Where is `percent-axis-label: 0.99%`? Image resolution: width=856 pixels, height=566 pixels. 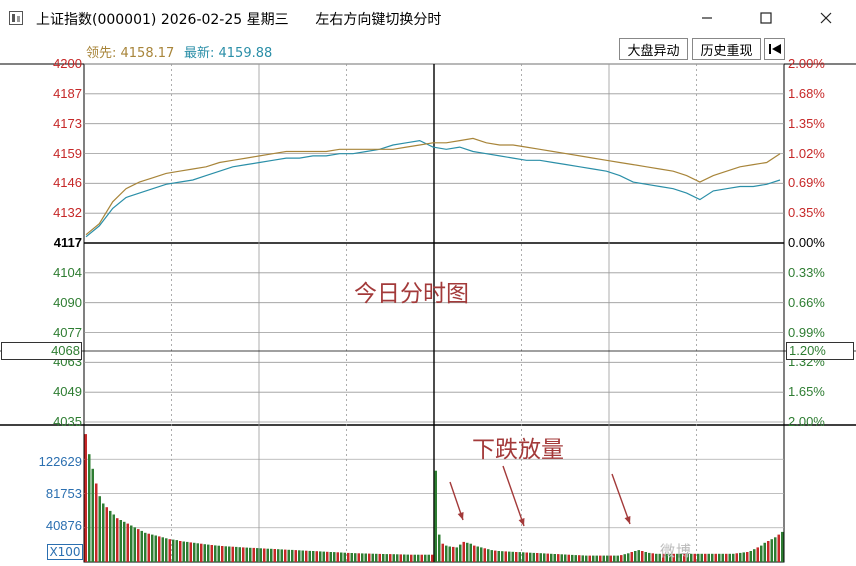
percent-axis-label: 0.99% is located at coordinates (806, 332).